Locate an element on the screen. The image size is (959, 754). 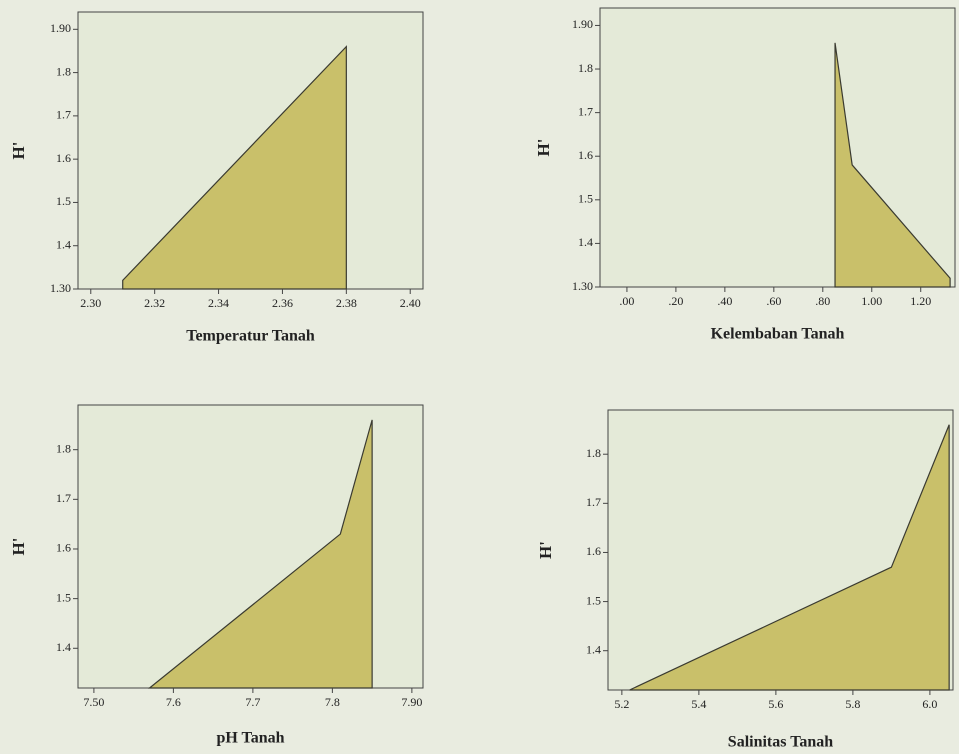
x-tick-label: 5.8 is located at coordinates (852, 704).